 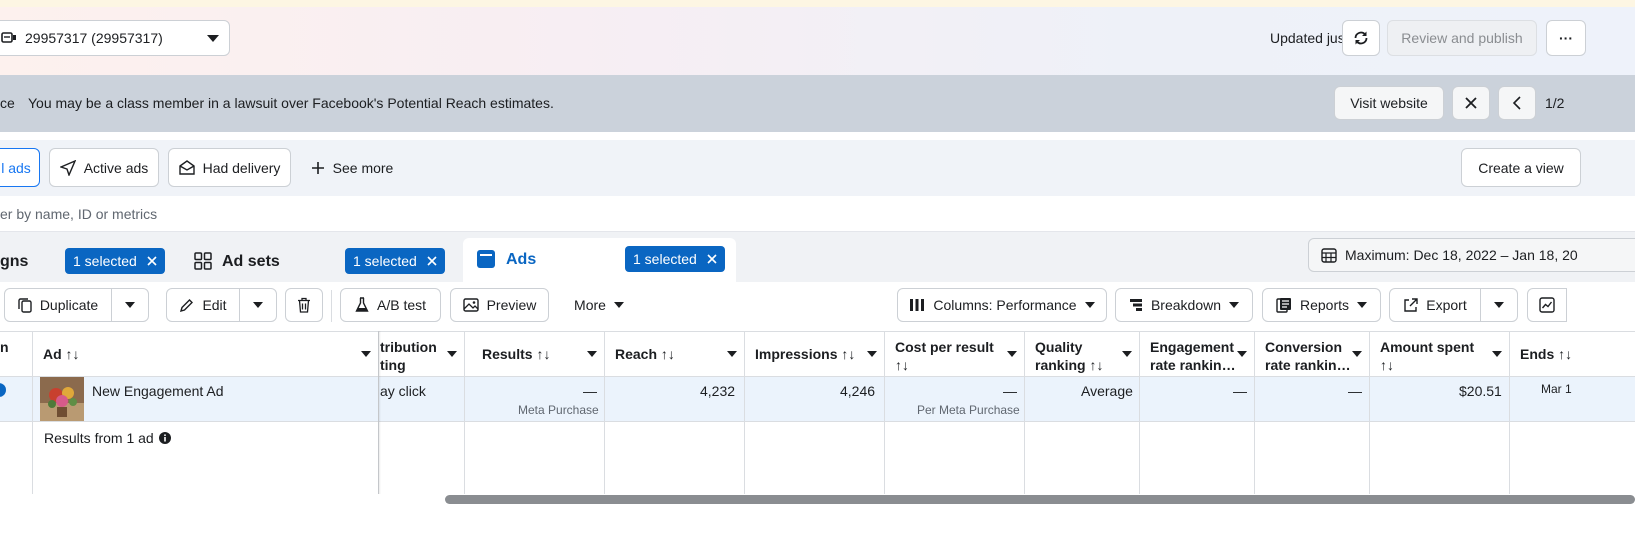 I want to click on column-header-ends: Ends ↑↓, so click(x=1546, y=354).